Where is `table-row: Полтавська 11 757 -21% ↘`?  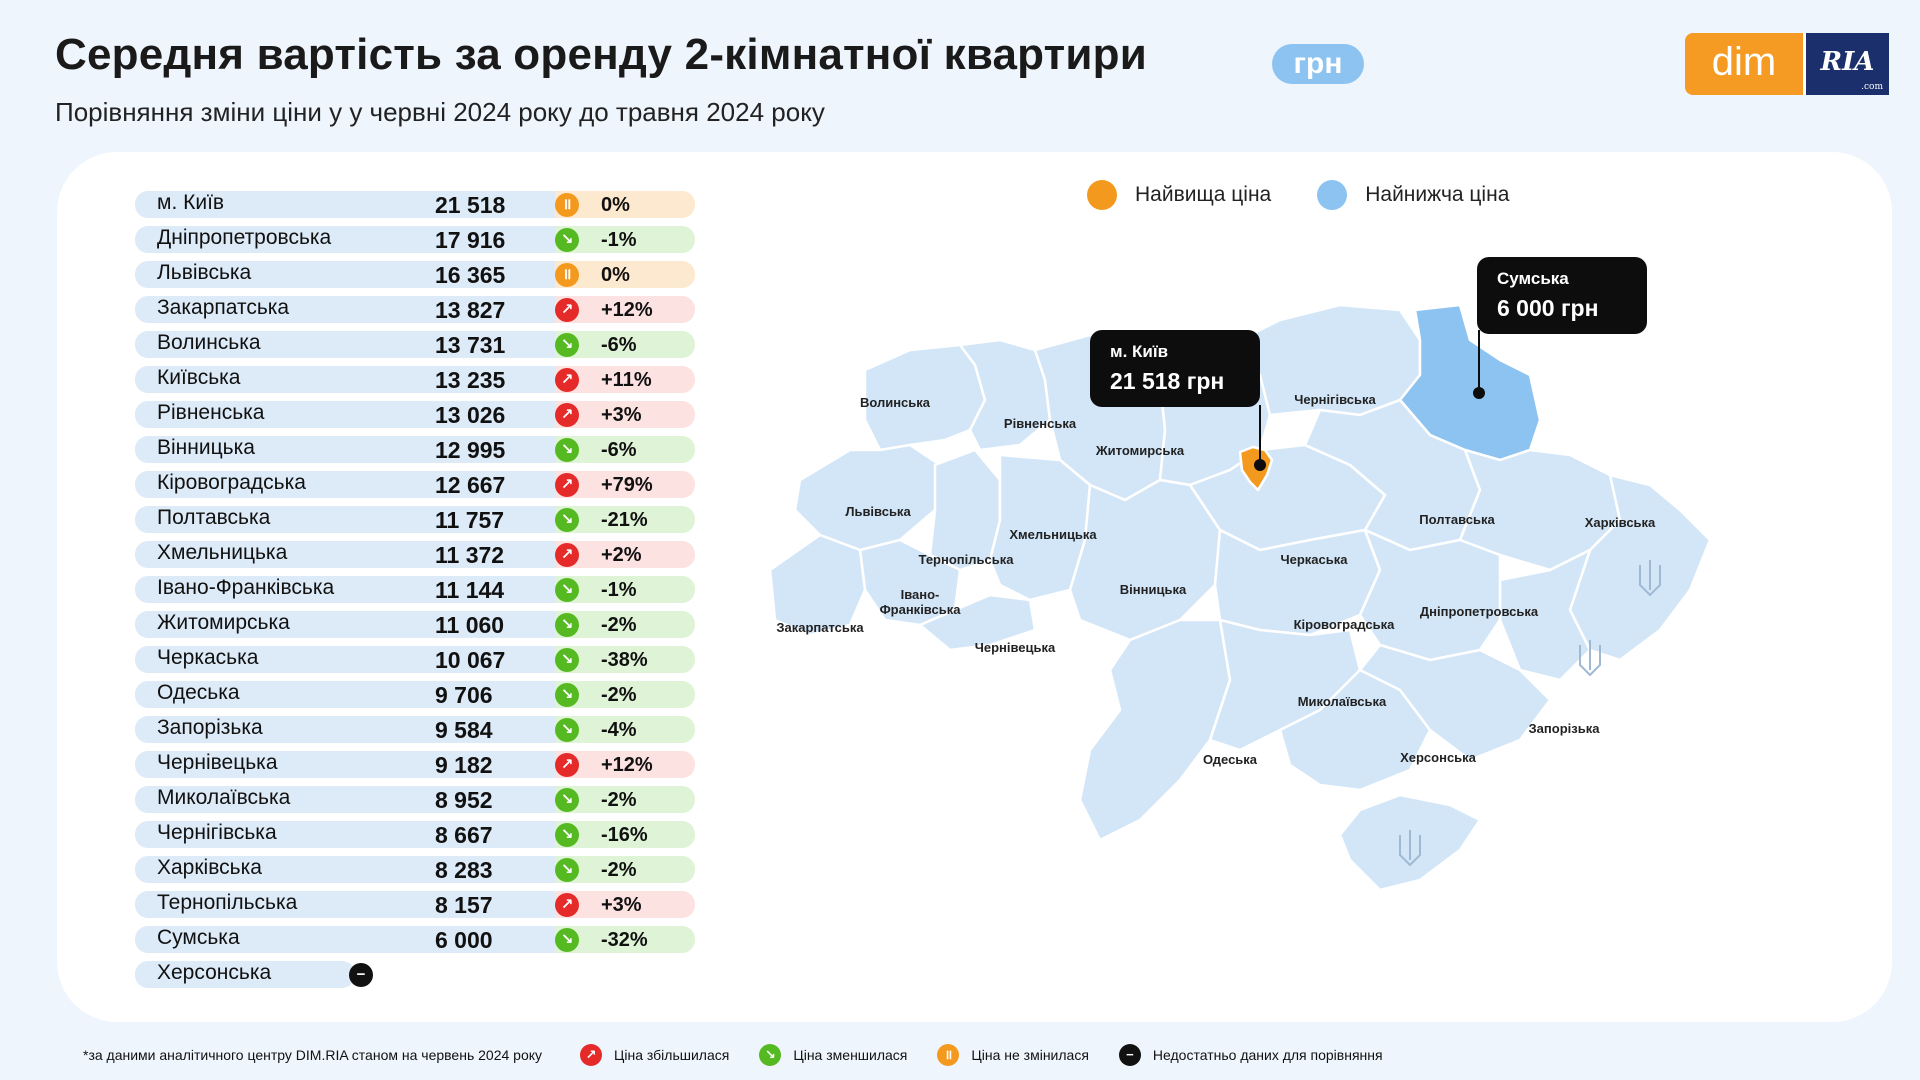
table-row: Полтавська 11 757 -21% ↘ is located at coordinates (415, 519).